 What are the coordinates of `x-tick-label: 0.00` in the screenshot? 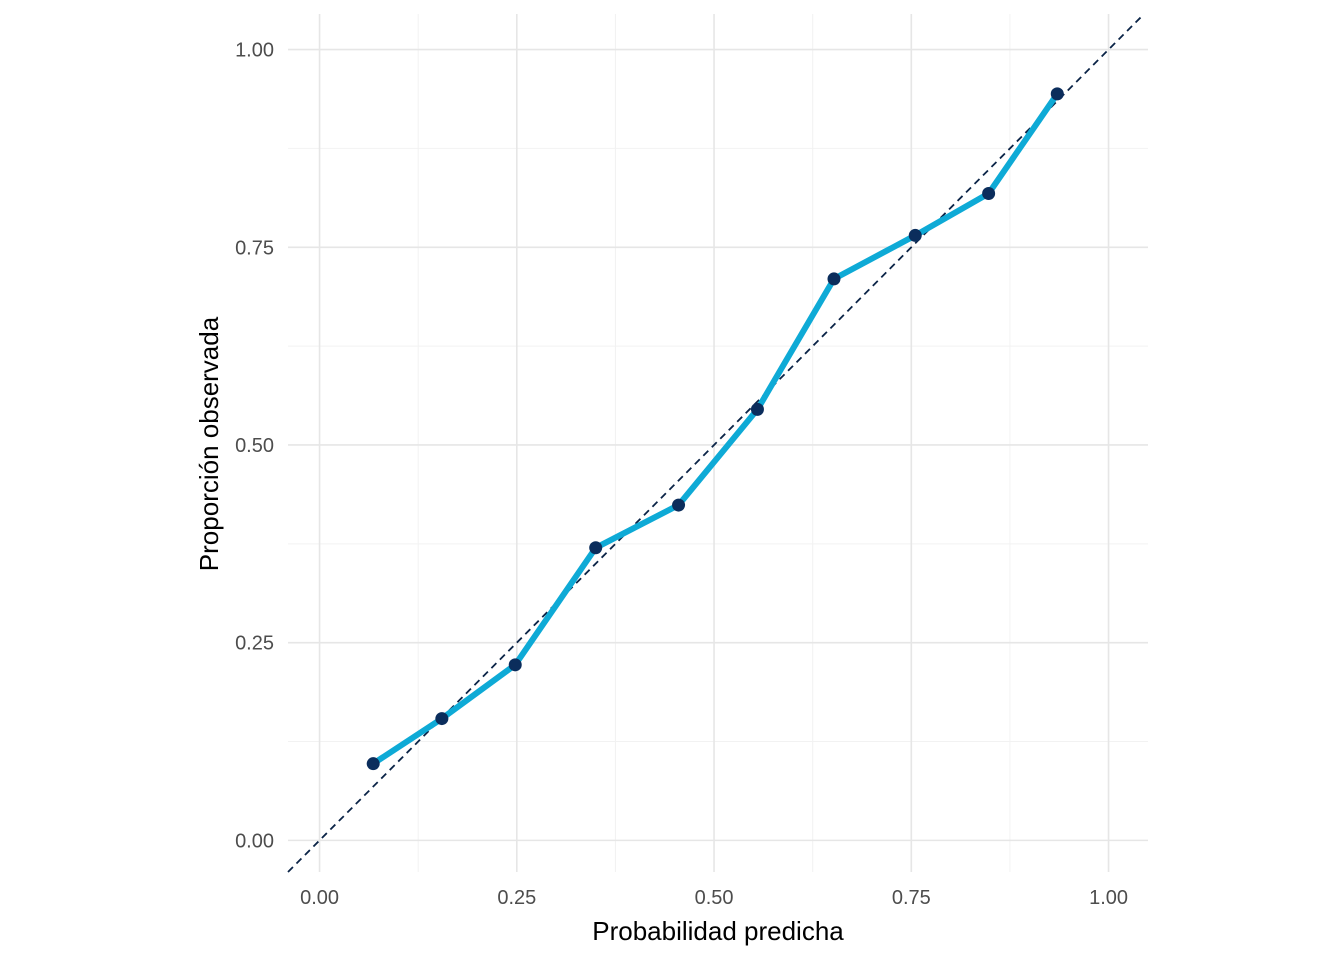 It's located at (319, 898).